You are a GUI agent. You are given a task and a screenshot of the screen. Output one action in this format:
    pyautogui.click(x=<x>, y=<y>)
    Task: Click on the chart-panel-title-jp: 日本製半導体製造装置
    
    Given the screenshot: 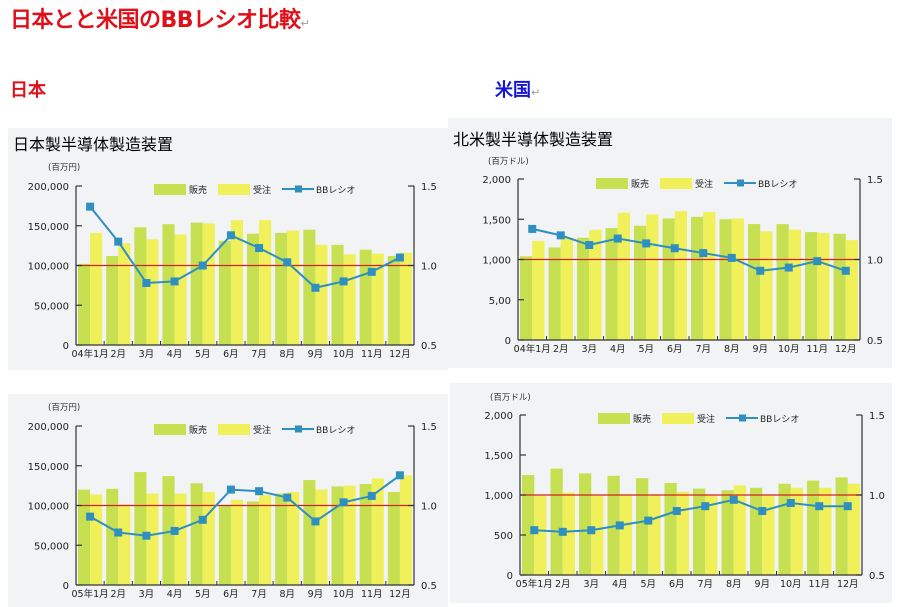 What is the action you would take?
    pyautogui.click(x=93, y=144)
    